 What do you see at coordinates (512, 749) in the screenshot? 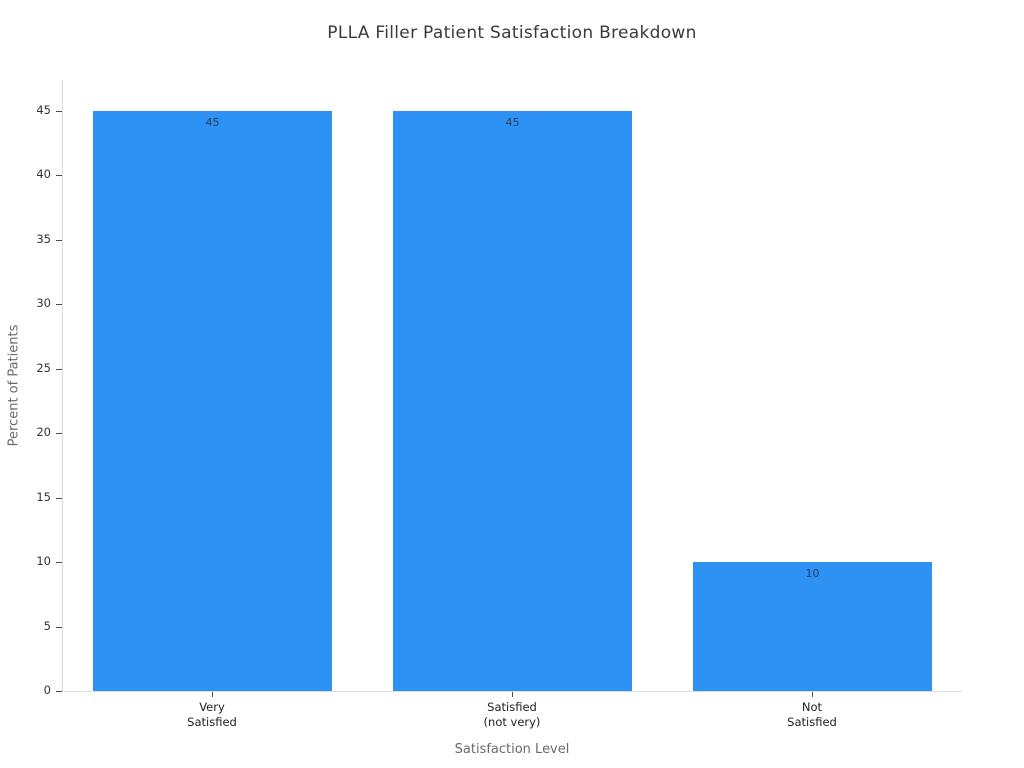
I see `x-axis-title: Satisfaction Level` at bounding box center [512, 749].